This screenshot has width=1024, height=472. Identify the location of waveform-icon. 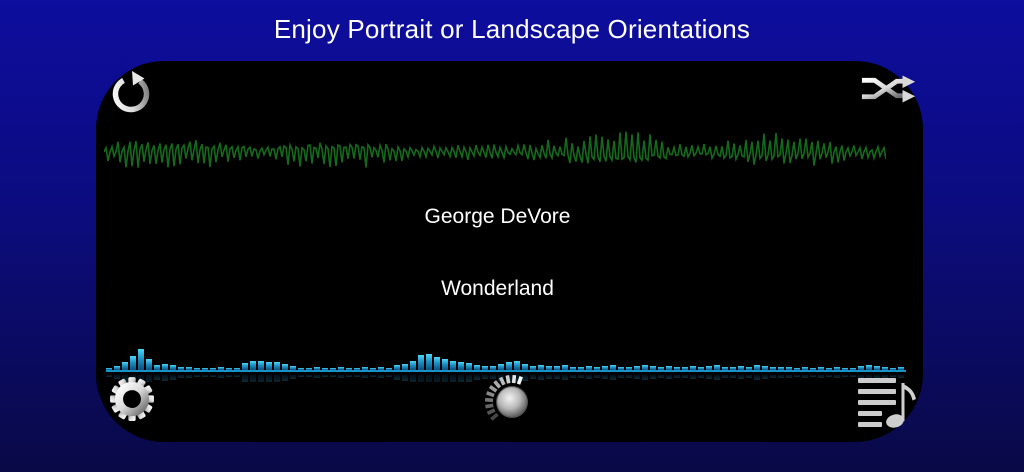
(495, 149).